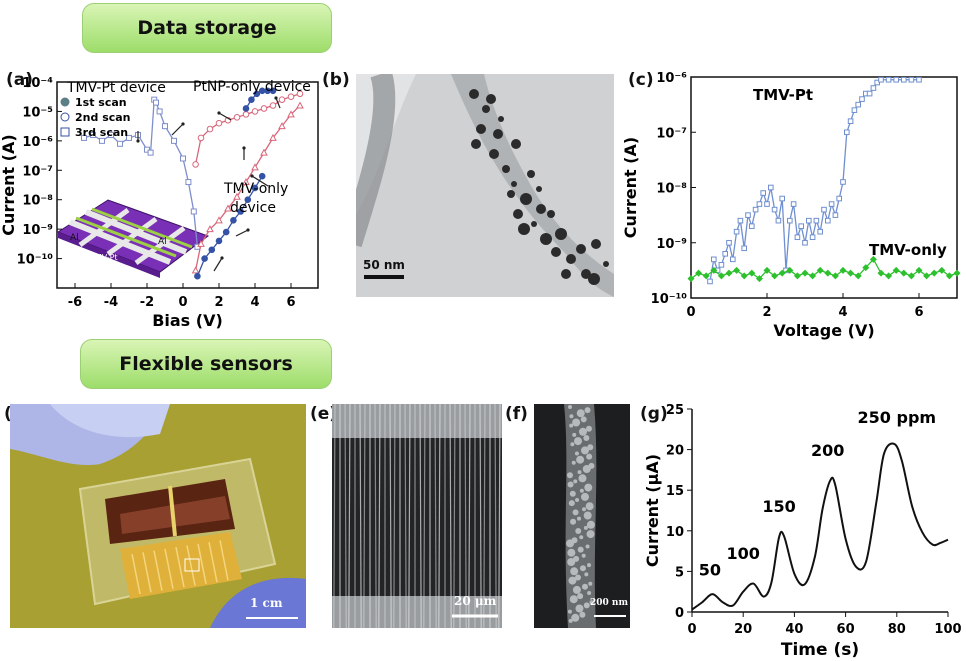 This screenshot has height=661, width=966. What do you see at coordinates (187, 320) in the screenshot?
I see `x-axis-label: Bias (V)` at bounding box center [187, 320].